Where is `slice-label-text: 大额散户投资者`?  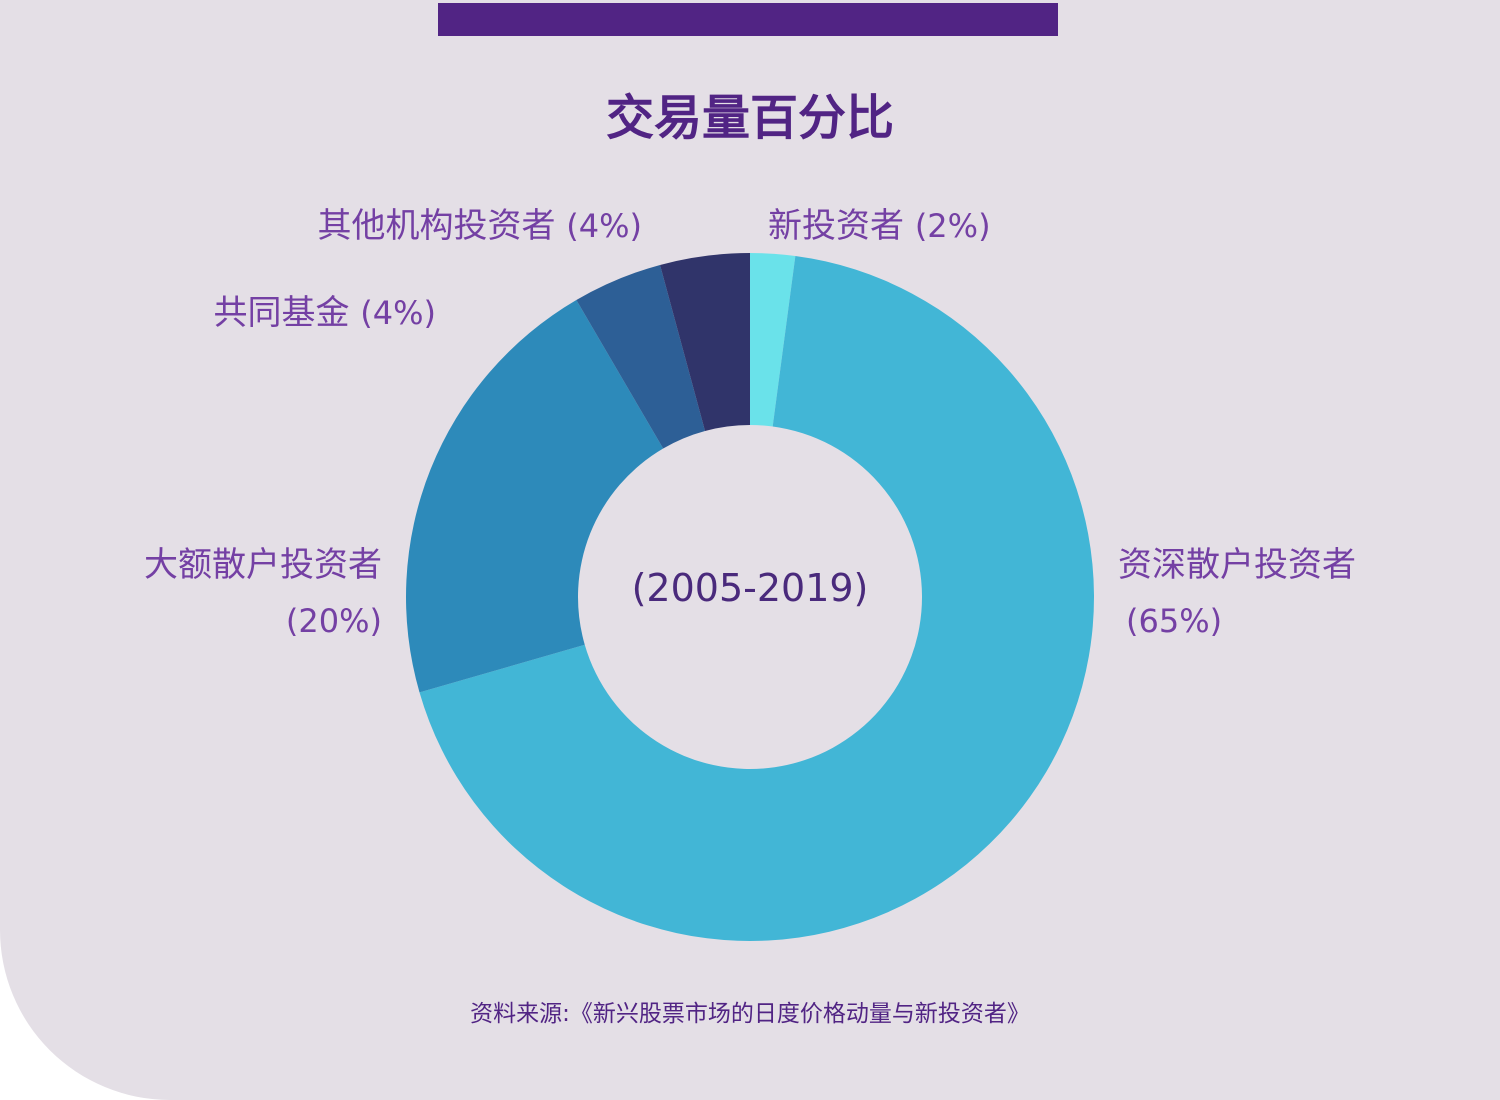 slice-label-text: 大额散户投资者 is located at coordinates (263, 565).